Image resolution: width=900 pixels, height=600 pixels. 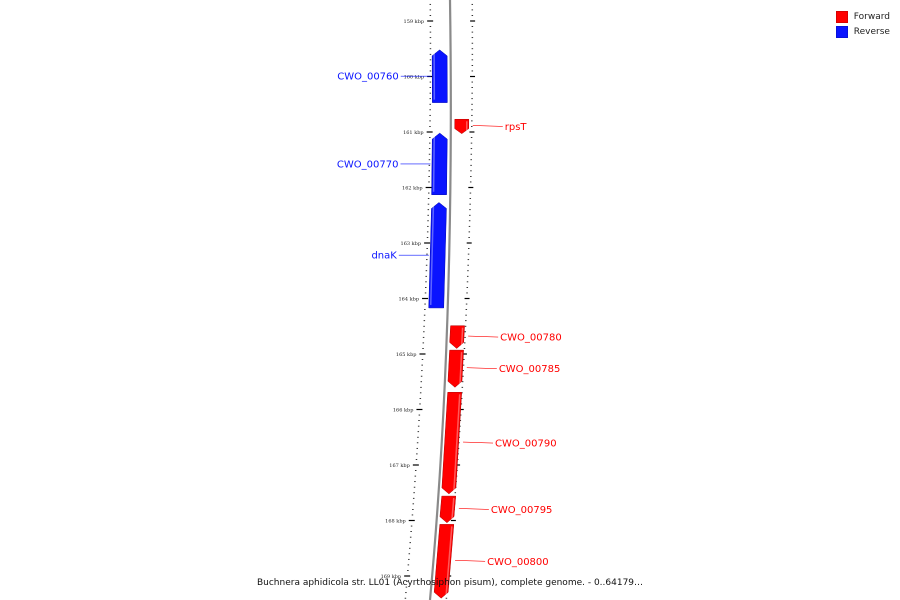 I want to click on reverse-swatch, so click(x=841, y=31).